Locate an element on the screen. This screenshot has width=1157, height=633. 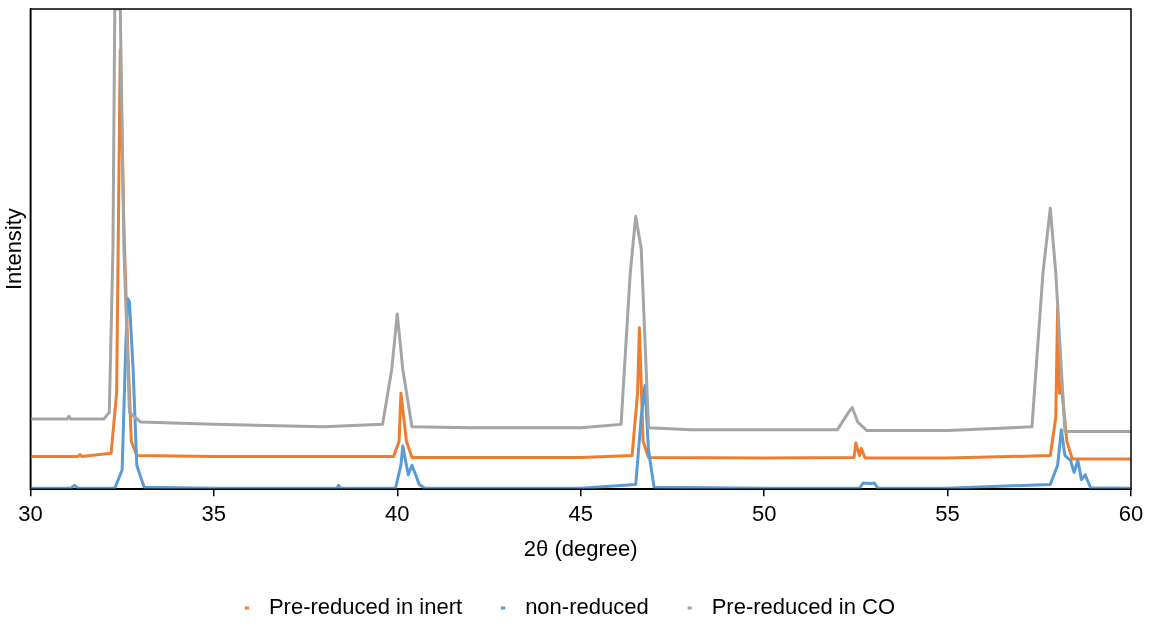
x-tick-label: 45 is located at coordinates (580, 514).